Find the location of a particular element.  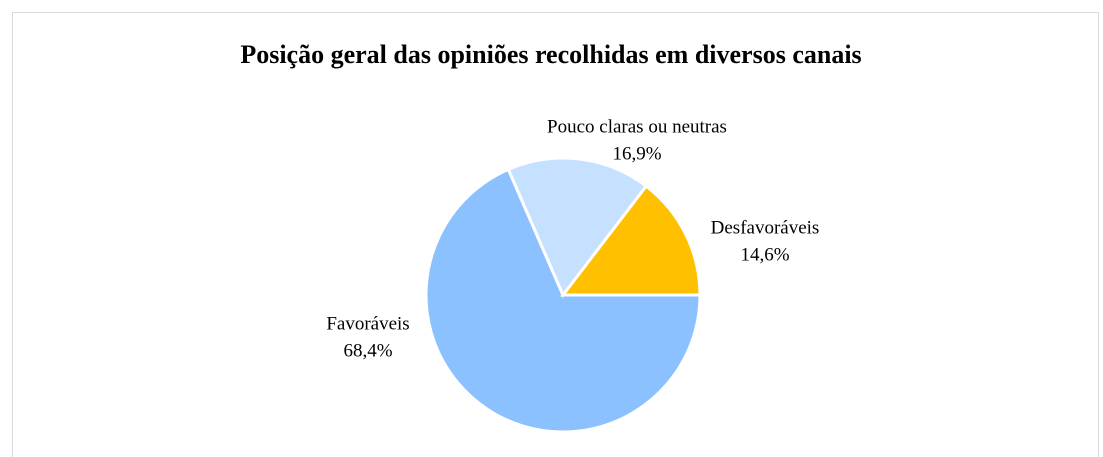

slice-value-label: 14,6% is located at coordinates (764, 254).